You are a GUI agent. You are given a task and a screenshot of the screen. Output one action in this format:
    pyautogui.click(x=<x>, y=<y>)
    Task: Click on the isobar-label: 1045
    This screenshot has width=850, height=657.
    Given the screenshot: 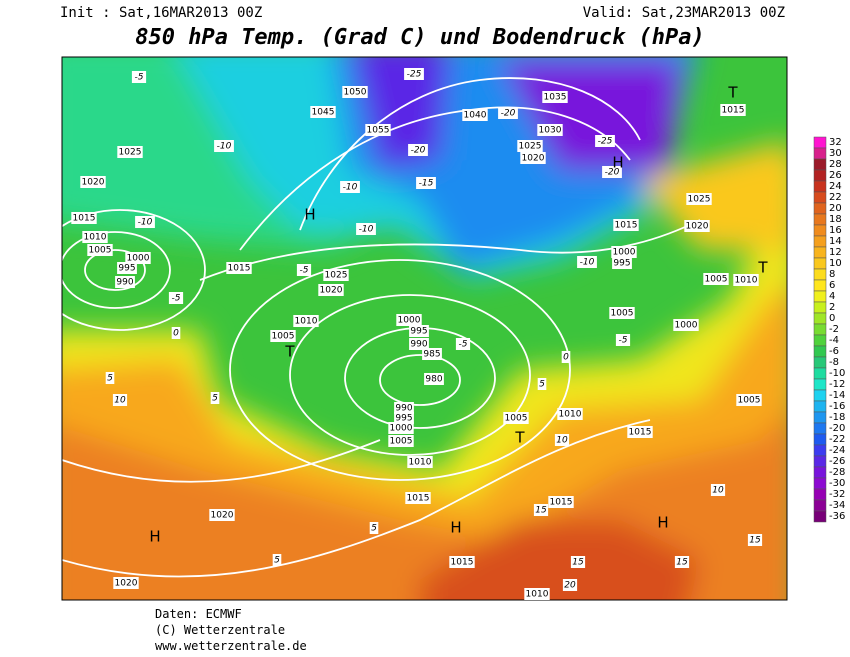 What is the action you would take?
    pyautogui.click(x=323, y=113)
    